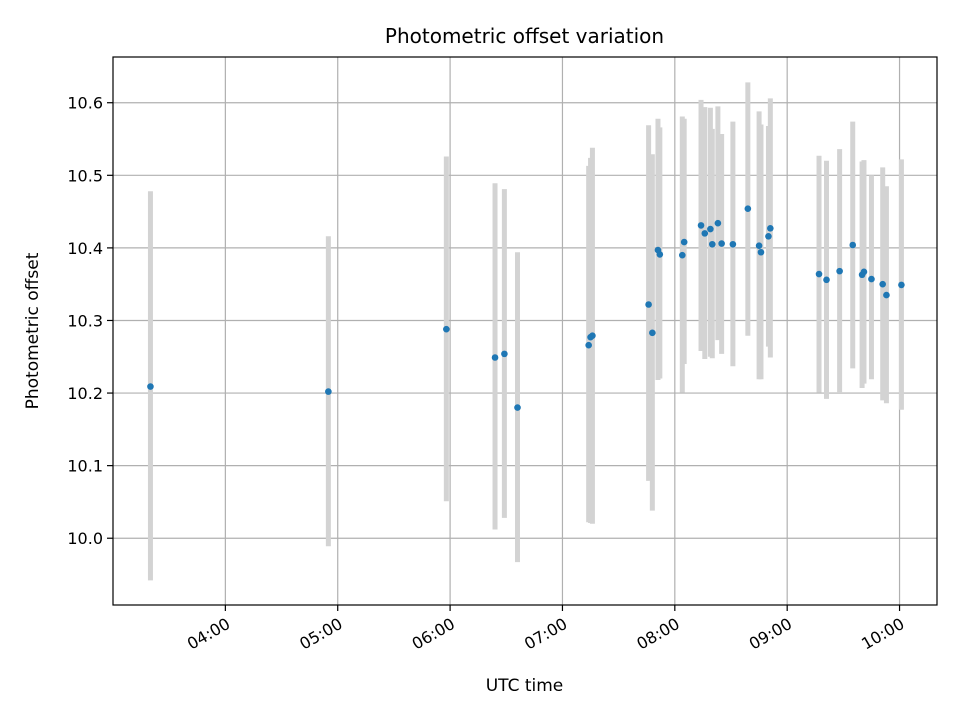  I want to click on y-axis-ticks: 10.0 10.1 10.2 10.3 10.4 10.5 10.6, so click(90, 321).